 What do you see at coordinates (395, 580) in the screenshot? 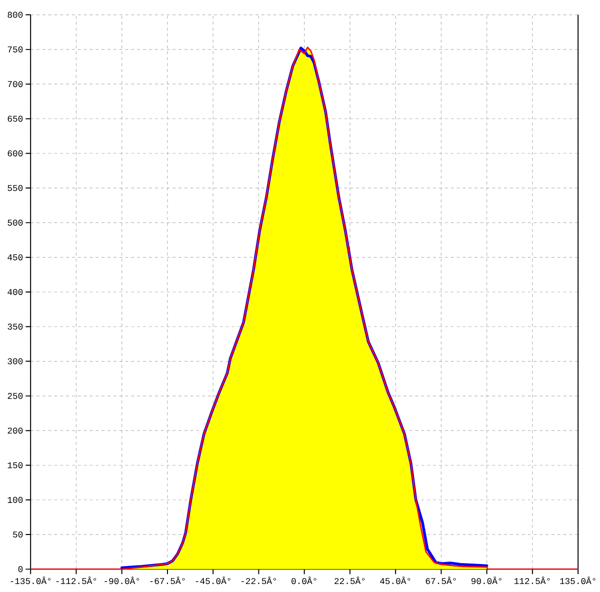
I see `x-tick-label: 45.0Â°` at bounding box center [395, 580].